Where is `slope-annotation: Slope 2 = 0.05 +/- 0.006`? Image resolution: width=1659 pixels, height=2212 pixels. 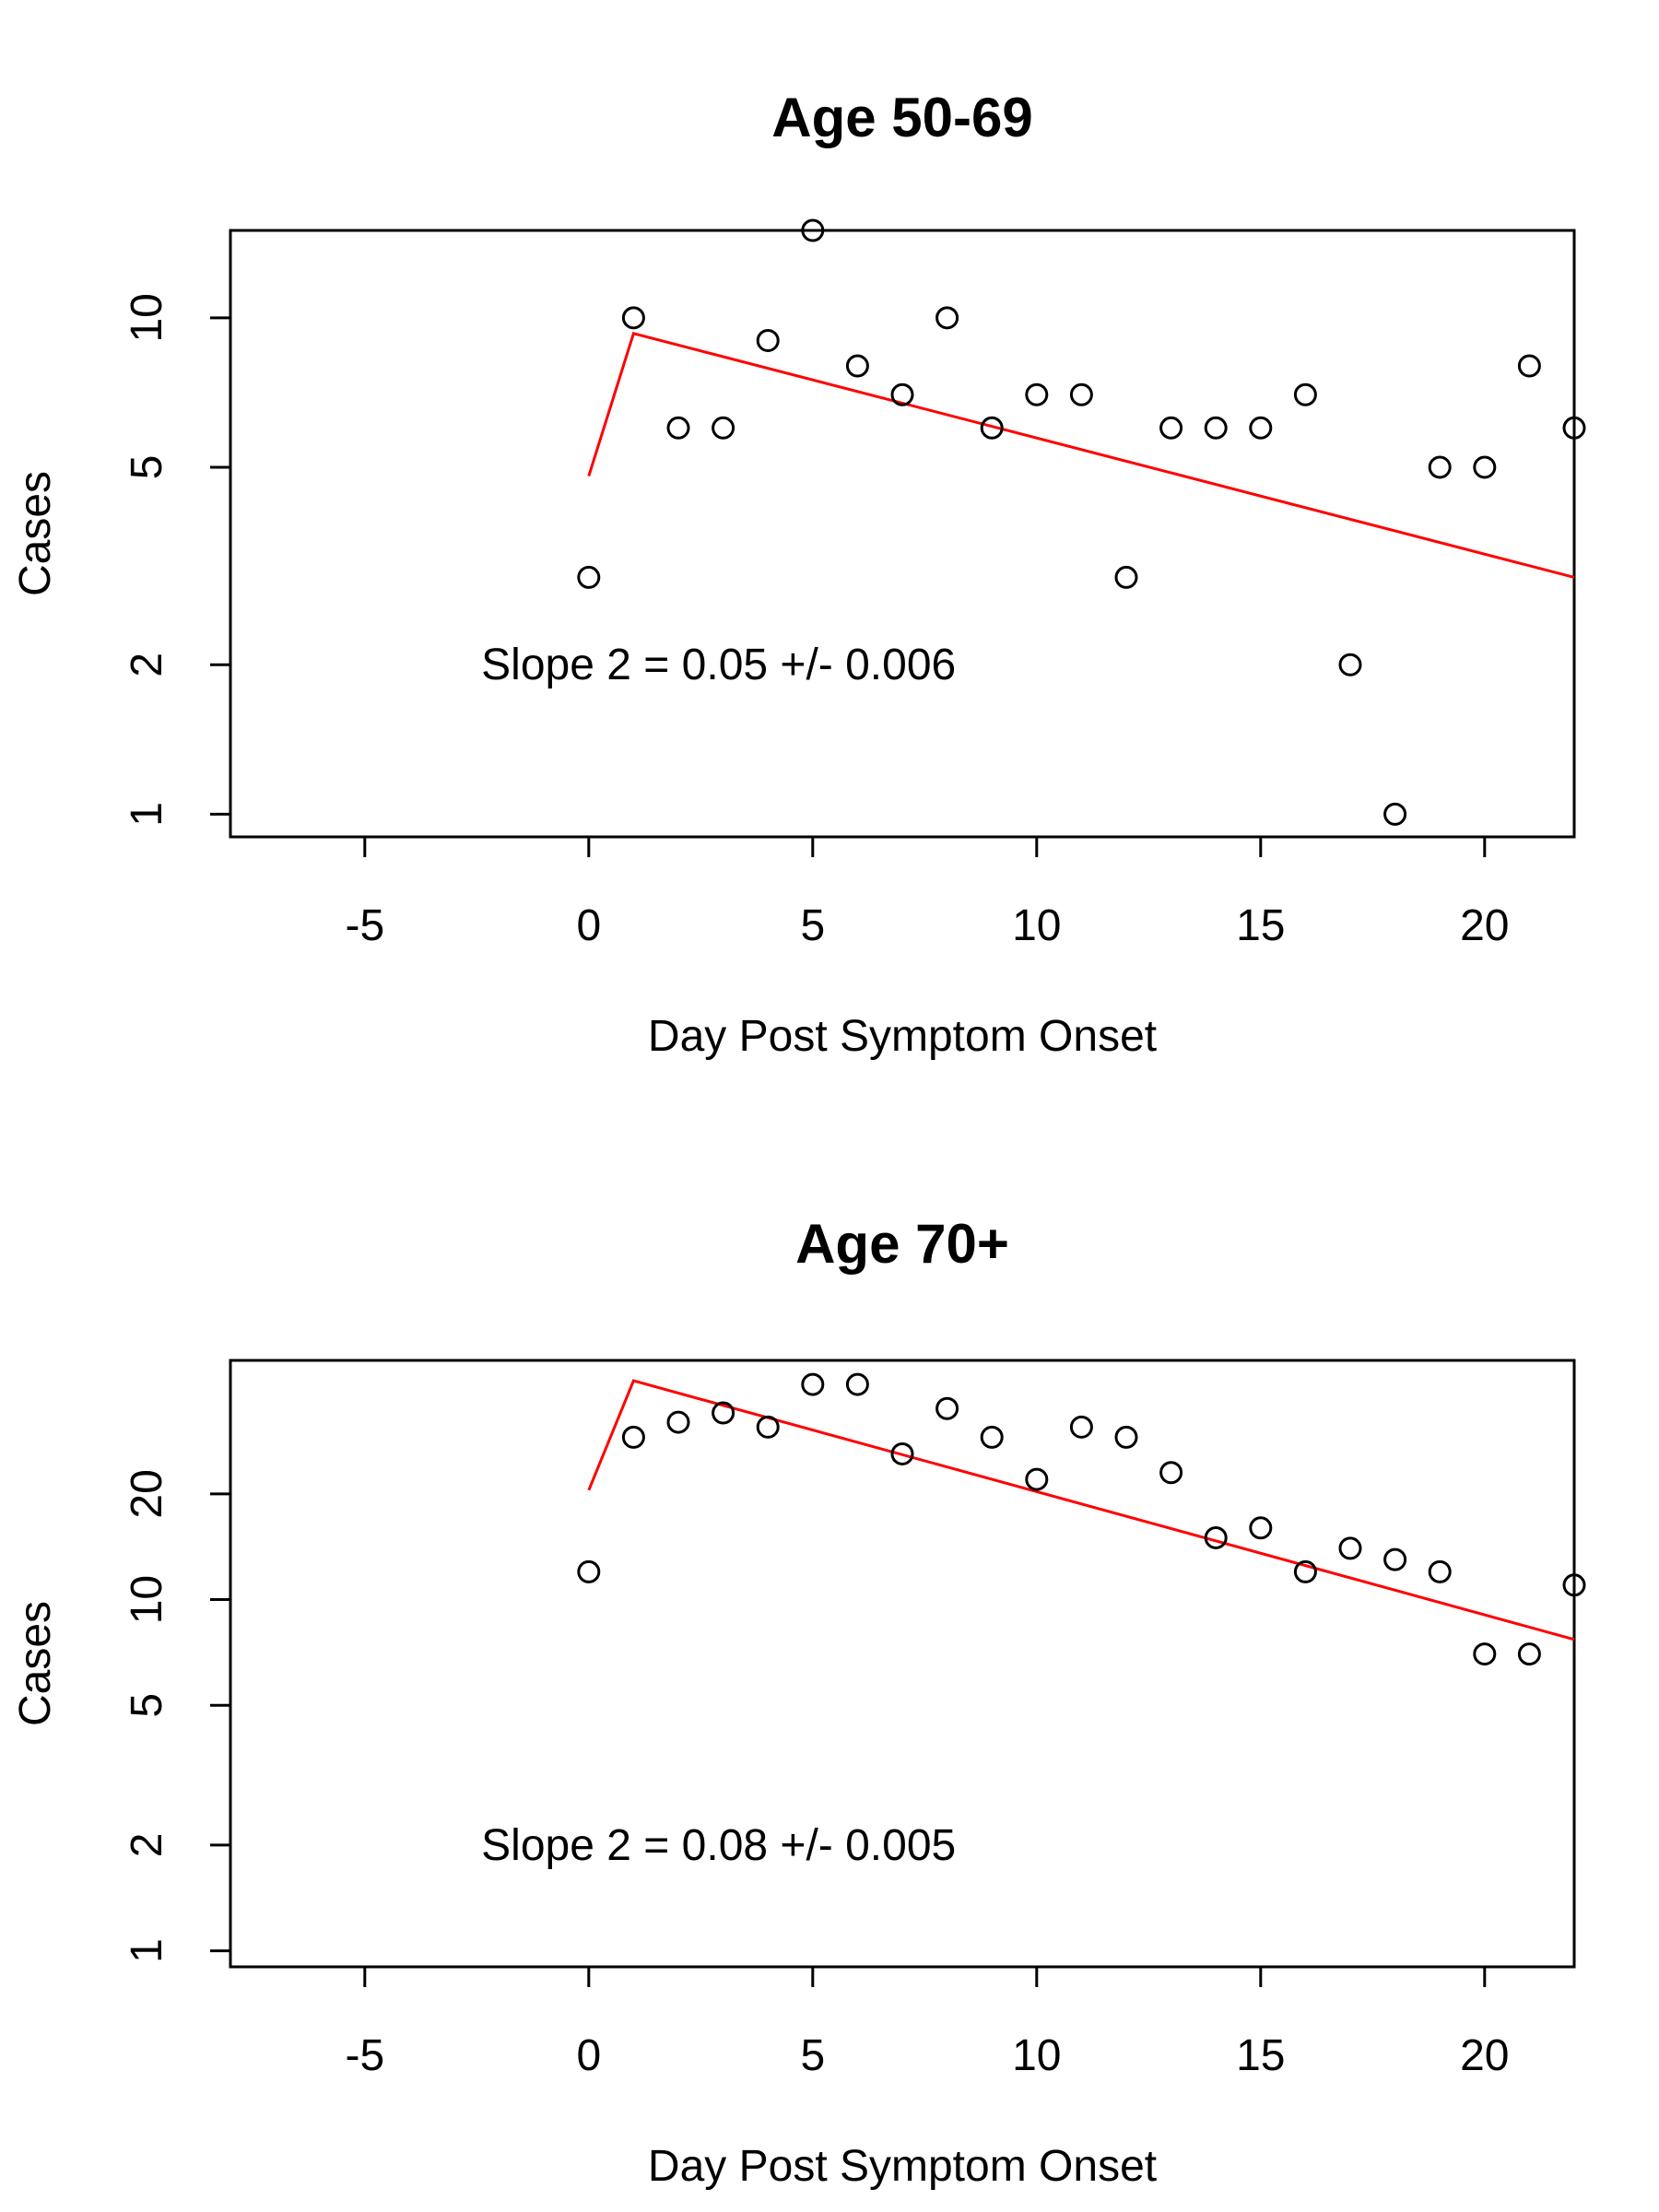
slope-annotation: Slope 2 = 0.05 +/- 0.006 is located at coordinates (718, 665).